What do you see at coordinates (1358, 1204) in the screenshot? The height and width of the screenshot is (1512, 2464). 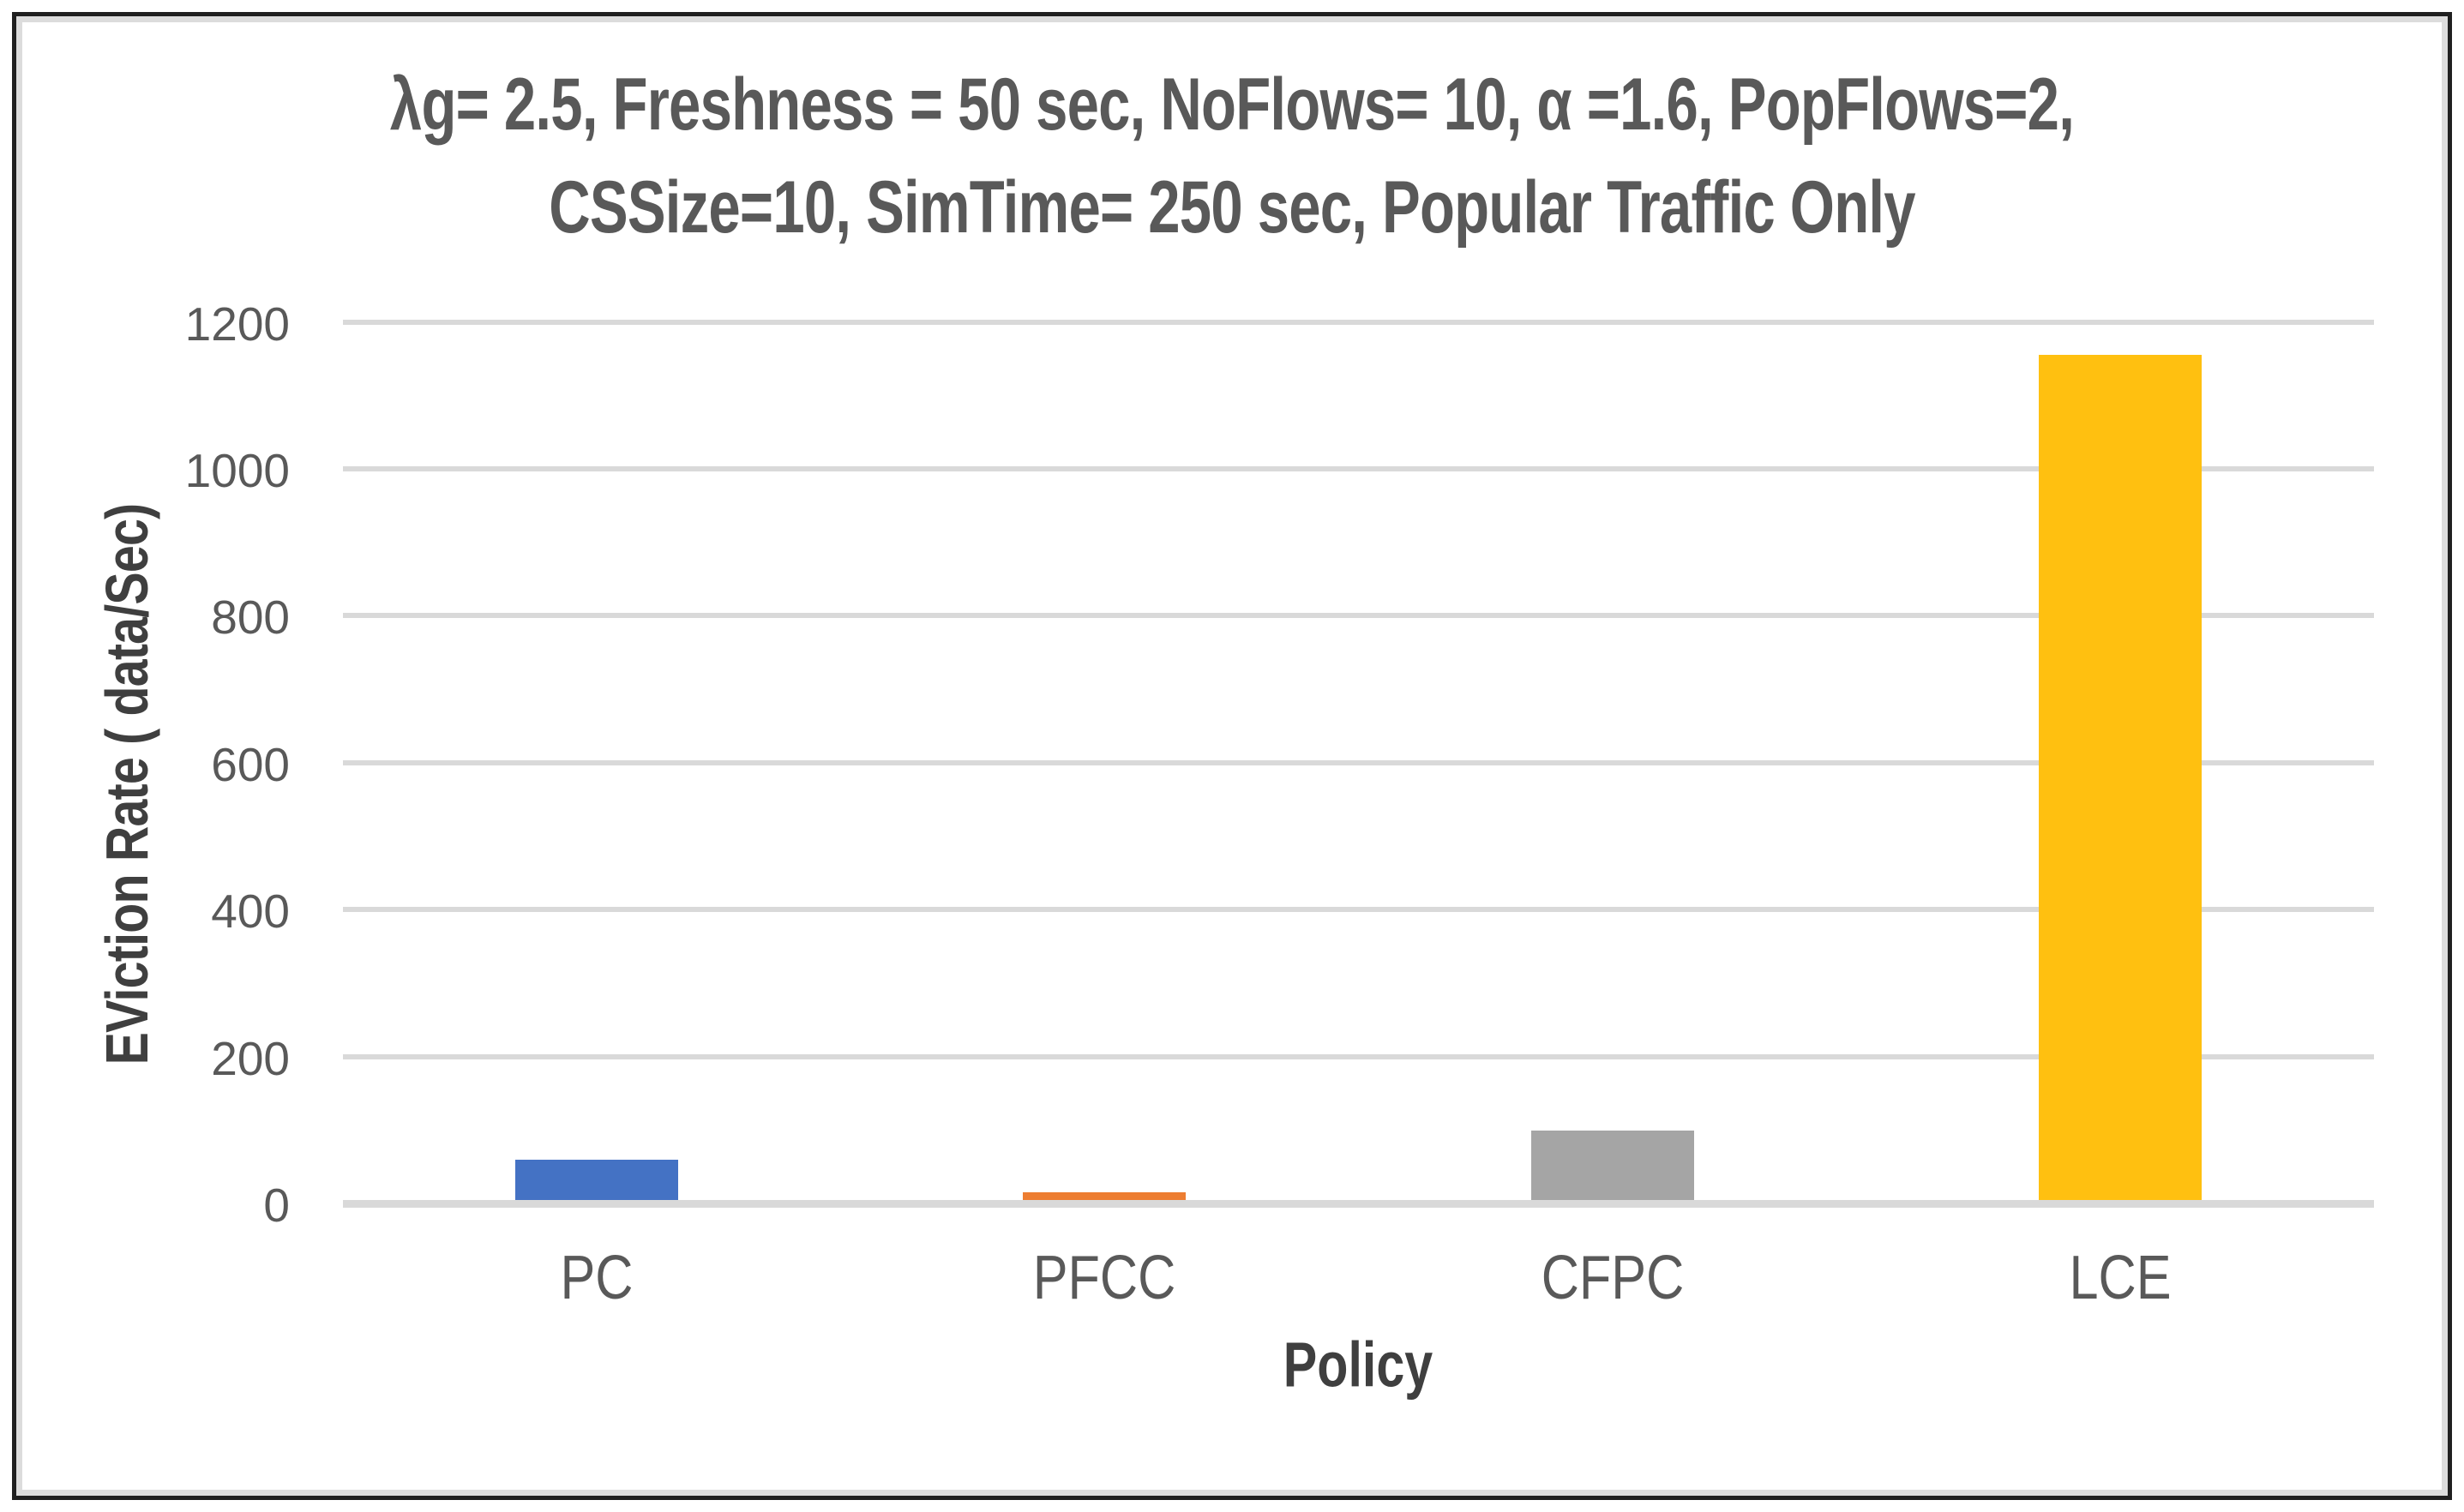 I see `x-axis-line` at bounding box center [1358, 1204].